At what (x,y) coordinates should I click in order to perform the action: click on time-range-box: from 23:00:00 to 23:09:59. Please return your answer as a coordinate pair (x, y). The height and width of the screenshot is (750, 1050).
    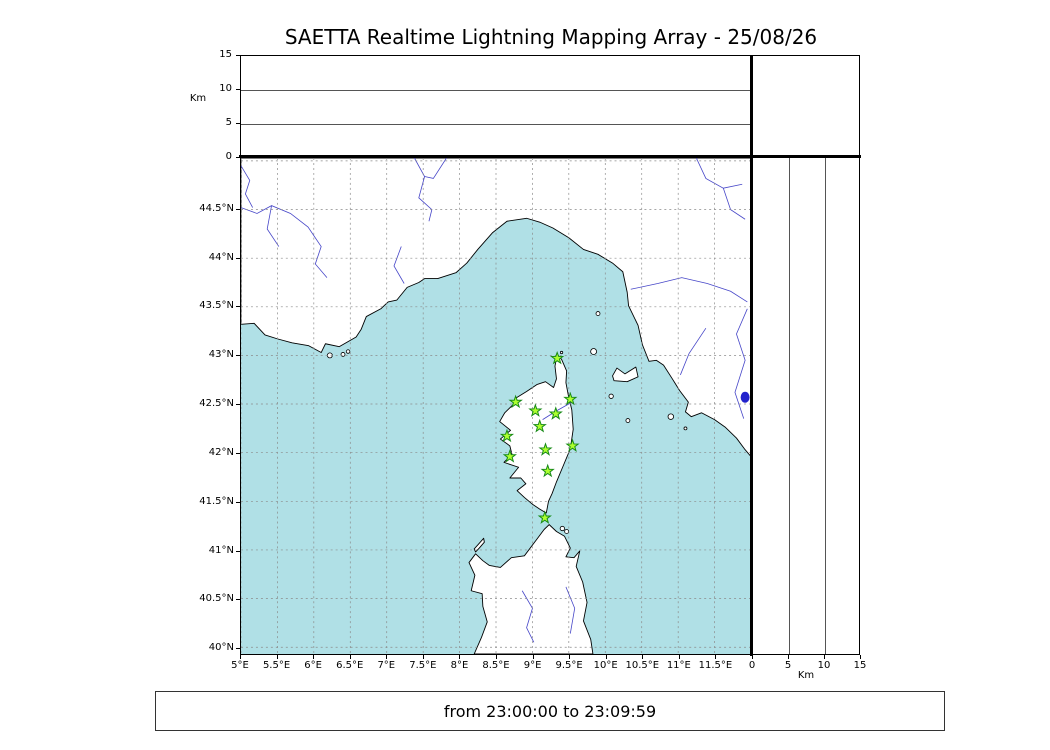
    Looking at the image, I should click on (550, 711).